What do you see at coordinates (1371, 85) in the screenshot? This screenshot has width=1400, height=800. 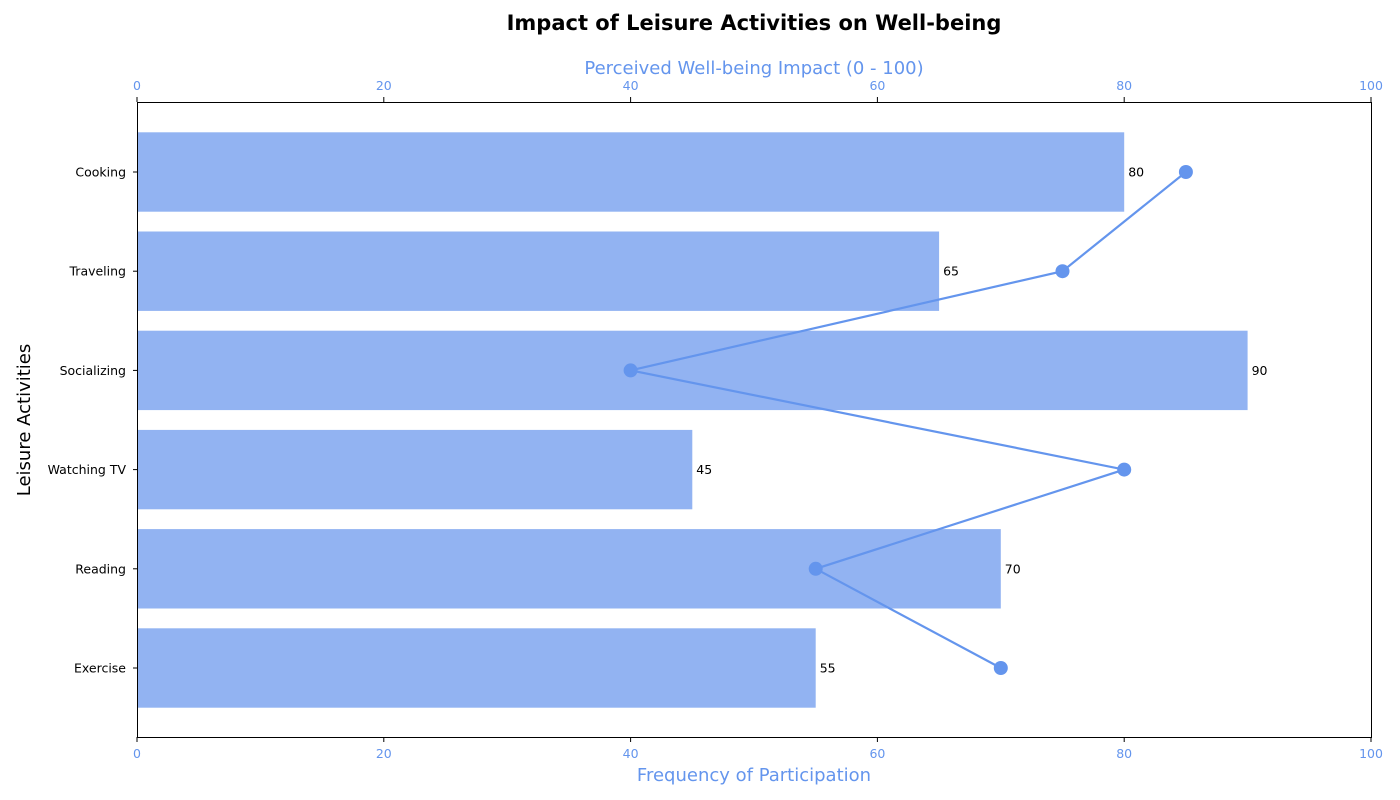 I see `top-tick-label: 100` at bounding box center [1371, 85].